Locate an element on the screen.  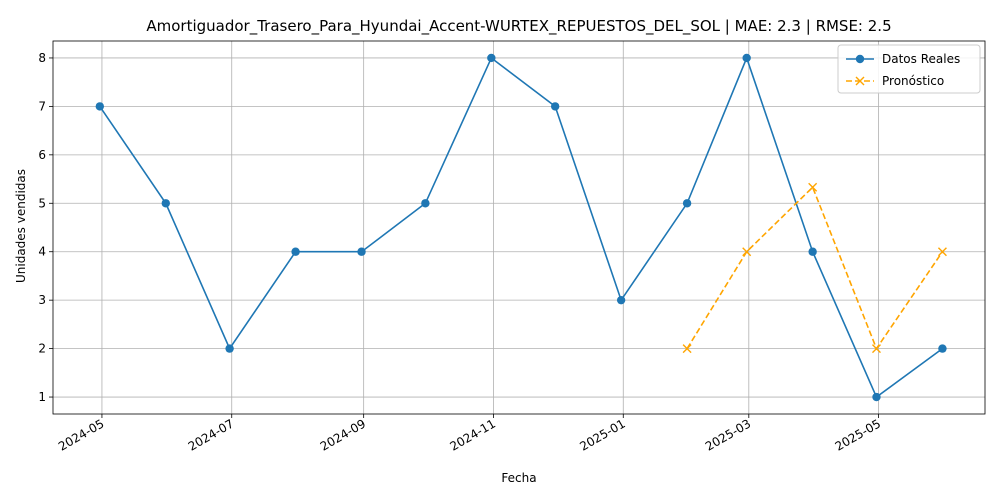
y-tick-label: 6 is located at coordinates (42, 155).